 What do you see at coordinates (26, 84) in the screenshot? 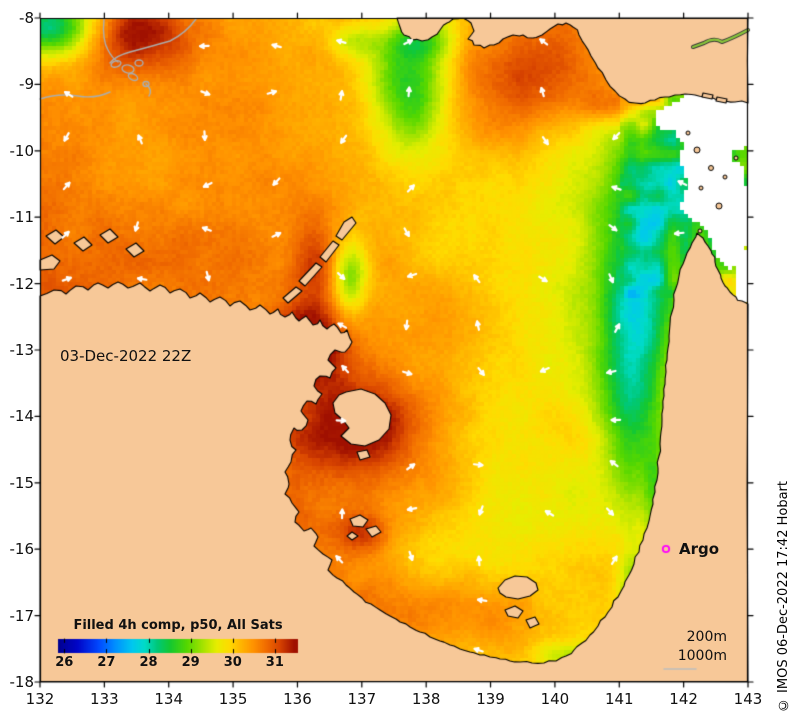
I see `y-tick-label: -9` at bounding box center [26, 84].